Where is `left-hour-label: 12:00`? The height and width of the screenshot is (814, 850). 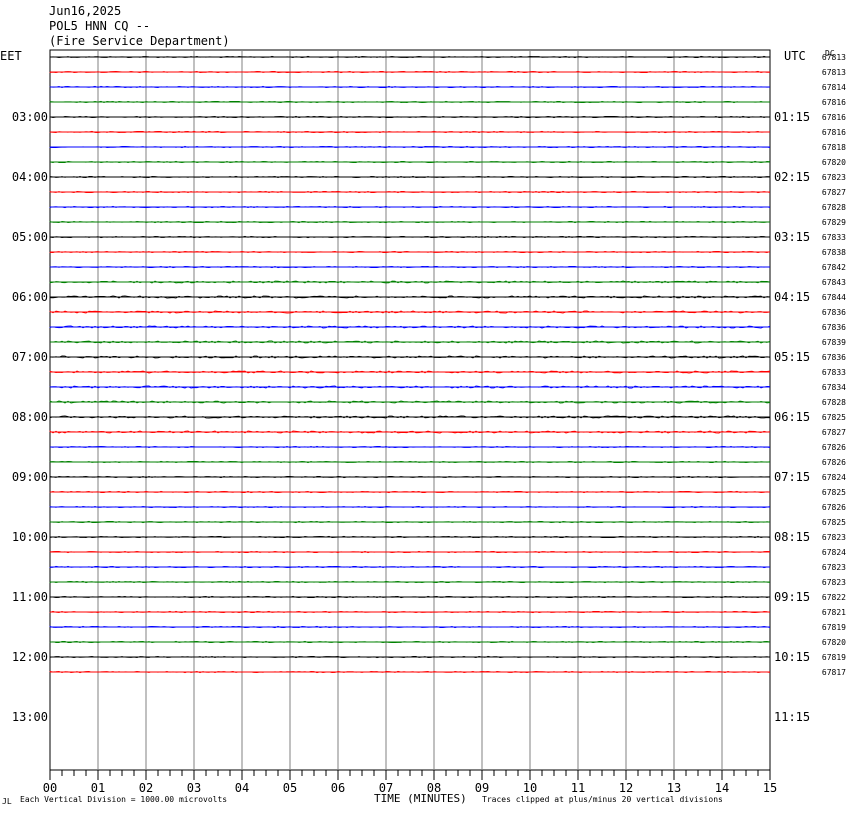
left-hour-label: 12:00 is located at coordinates (30, 657).